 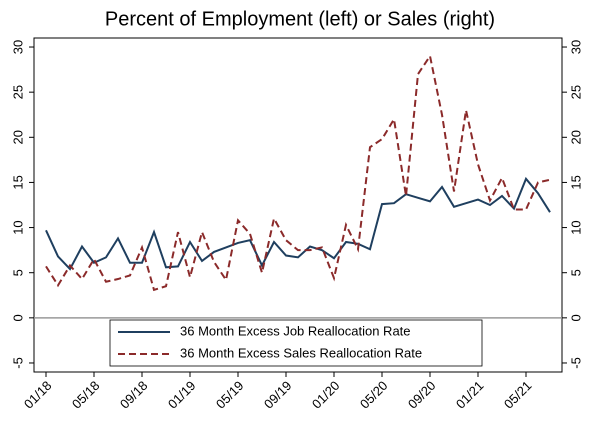 I want to click on legend-label: 36 Month Excess Sales Reallocation Rate, so click(x=301, y=352).